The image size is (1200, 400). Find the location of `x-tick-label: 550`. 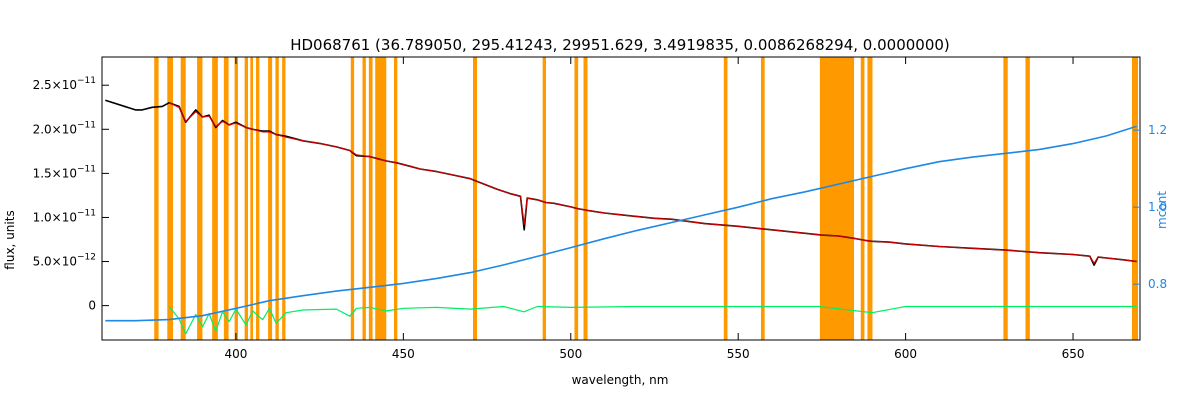

x-tick-label: 550 is located at coordinates (738, 354).